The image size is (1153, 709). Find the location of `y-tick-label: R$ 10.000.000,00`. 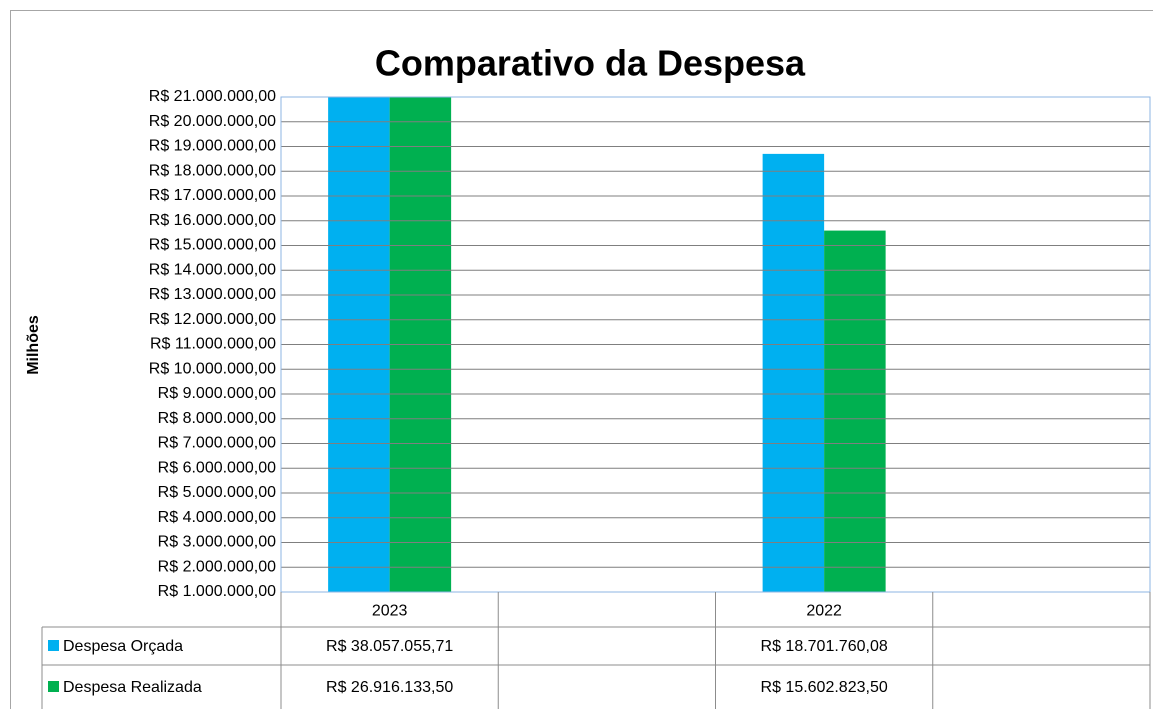

y-tick-label: R$ 10.000.000,00 is located at coordinates (212, 368).